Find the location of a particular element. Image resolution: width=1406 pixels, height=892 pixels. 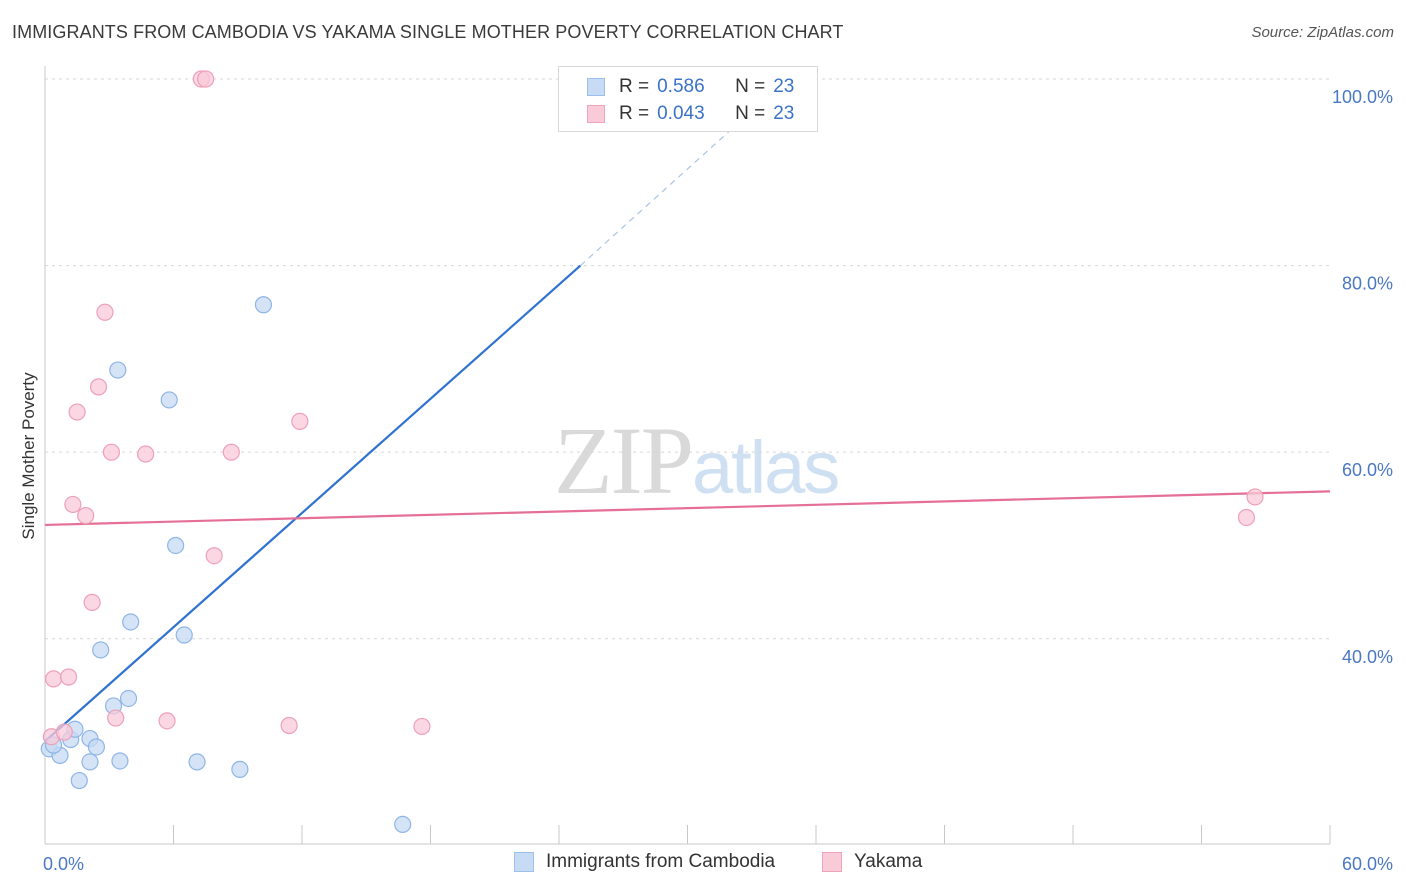

x-tick-label: 60.0% is located at coordinates (1367, 864).